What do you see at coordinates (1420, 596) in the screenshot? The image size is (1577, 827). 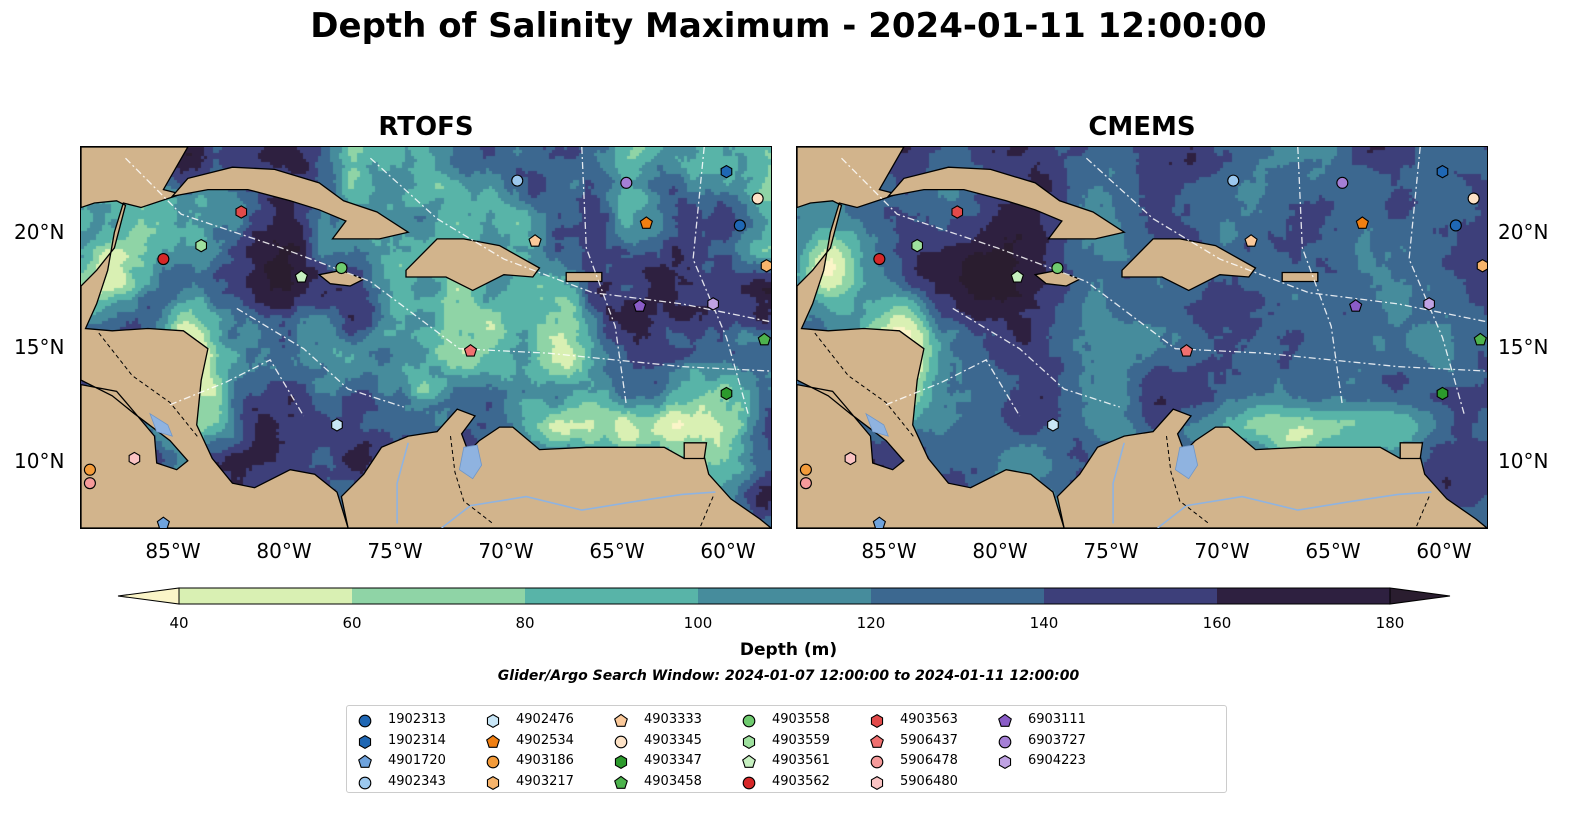 I see `colorbar-over-arrow` at bounding box center [1420, 596].